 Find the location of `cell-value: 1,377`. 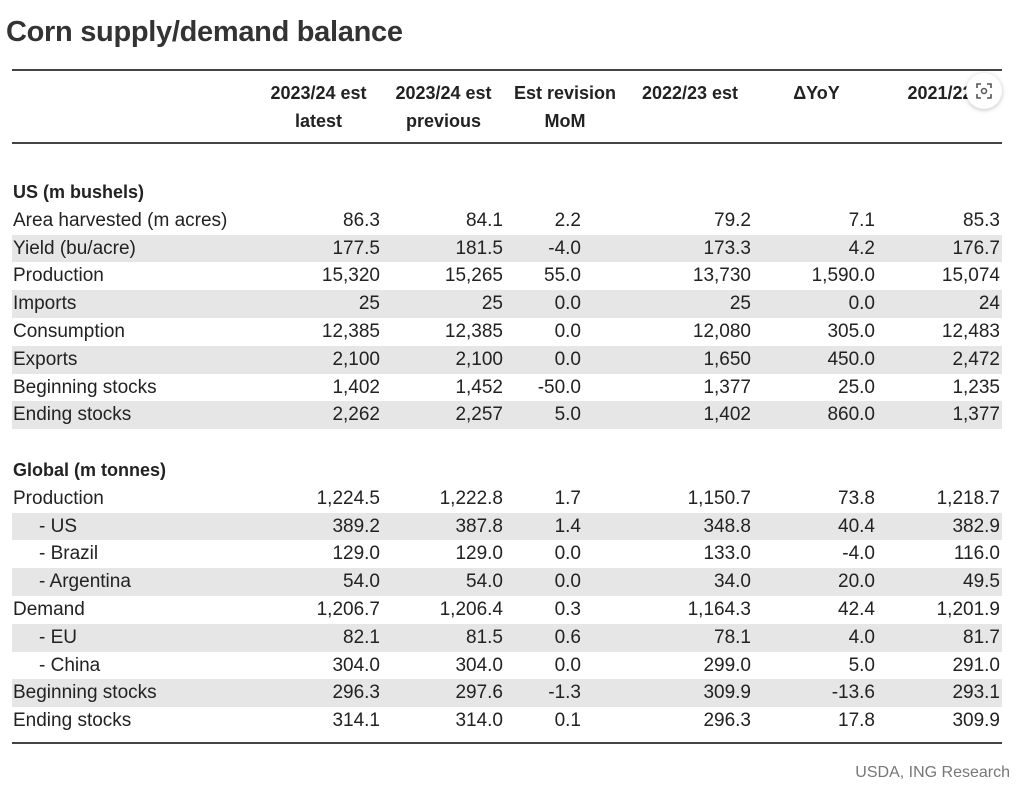

cell-value: 1,377 is located at coordinates (976, 415).